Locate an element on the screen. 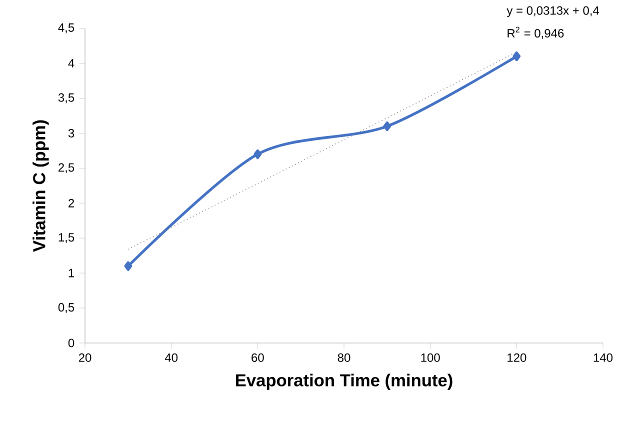  y-tick-label: 2,5 is located at coordinates (66, 168).